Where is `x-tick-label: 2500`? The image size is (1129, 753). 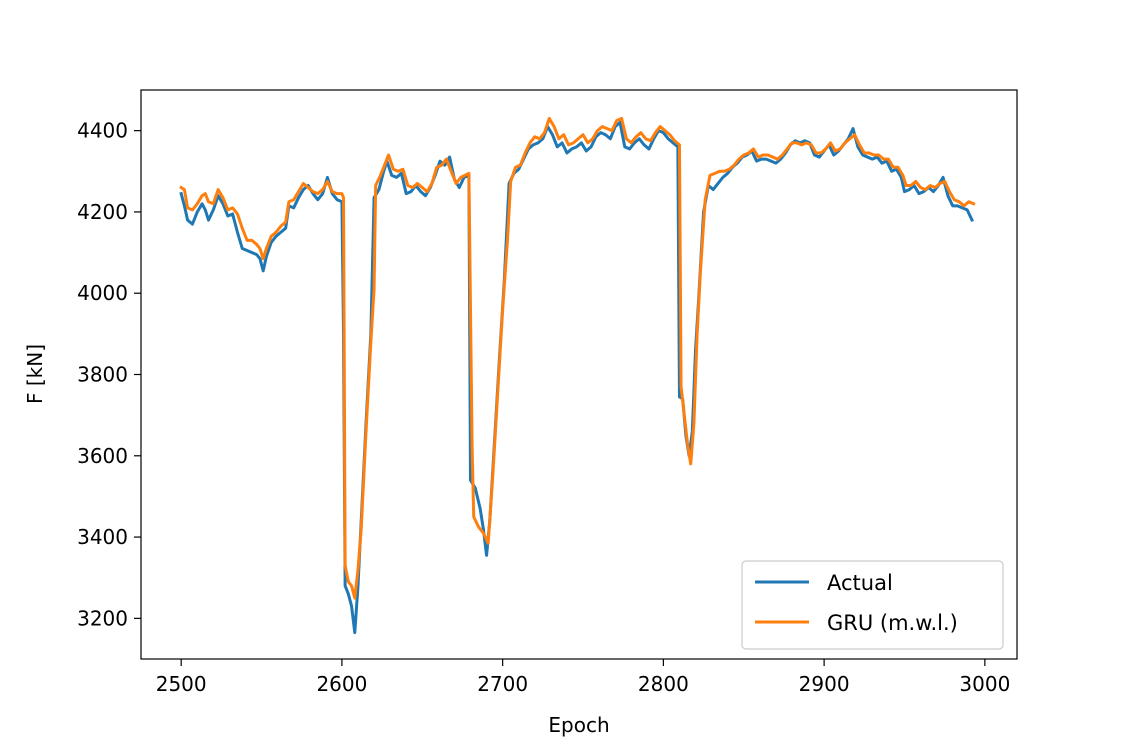
x-tick-label: 2500 is located at coordinates (181, 684).